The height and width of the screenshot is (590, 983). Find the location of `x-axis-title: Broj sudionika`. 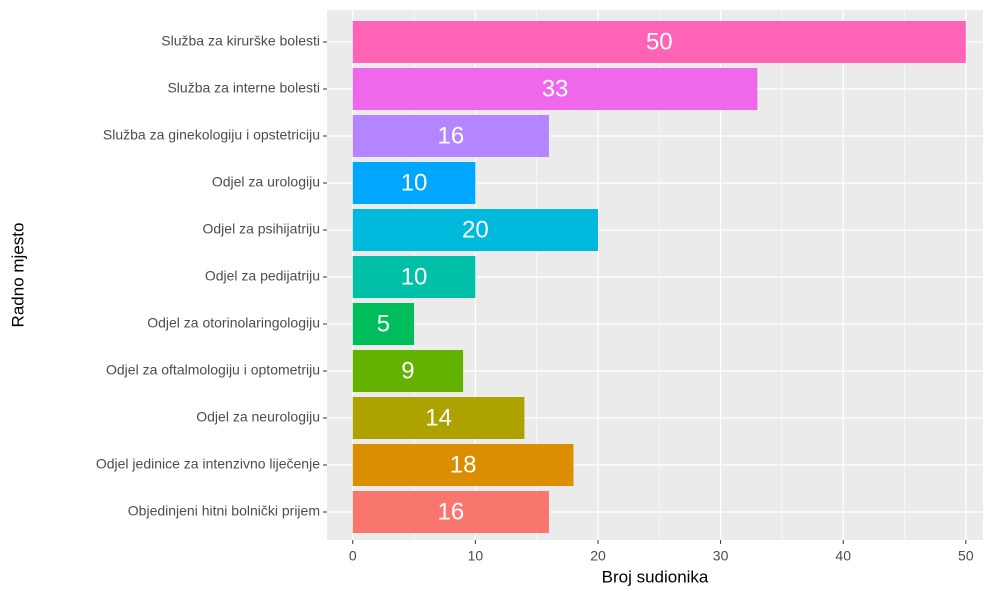

x-axis-title: Broj sudionika is located at coordinates (655, 576).